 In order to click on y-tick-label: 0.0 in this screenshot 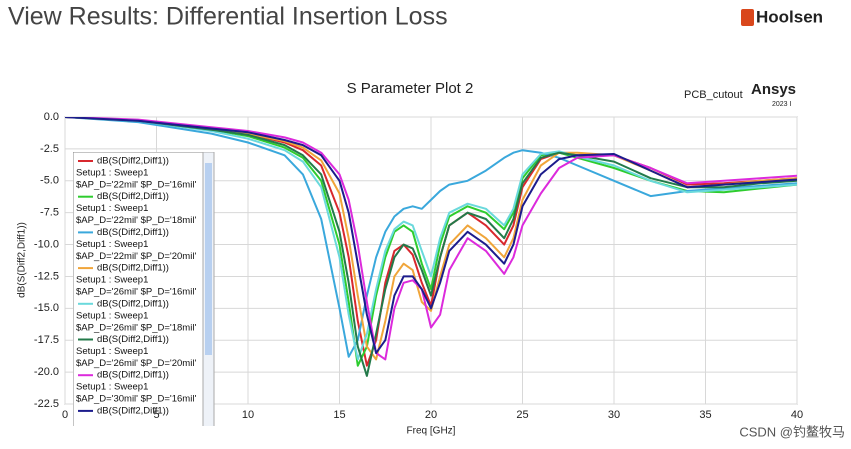, I will do `click(51, 117)`.